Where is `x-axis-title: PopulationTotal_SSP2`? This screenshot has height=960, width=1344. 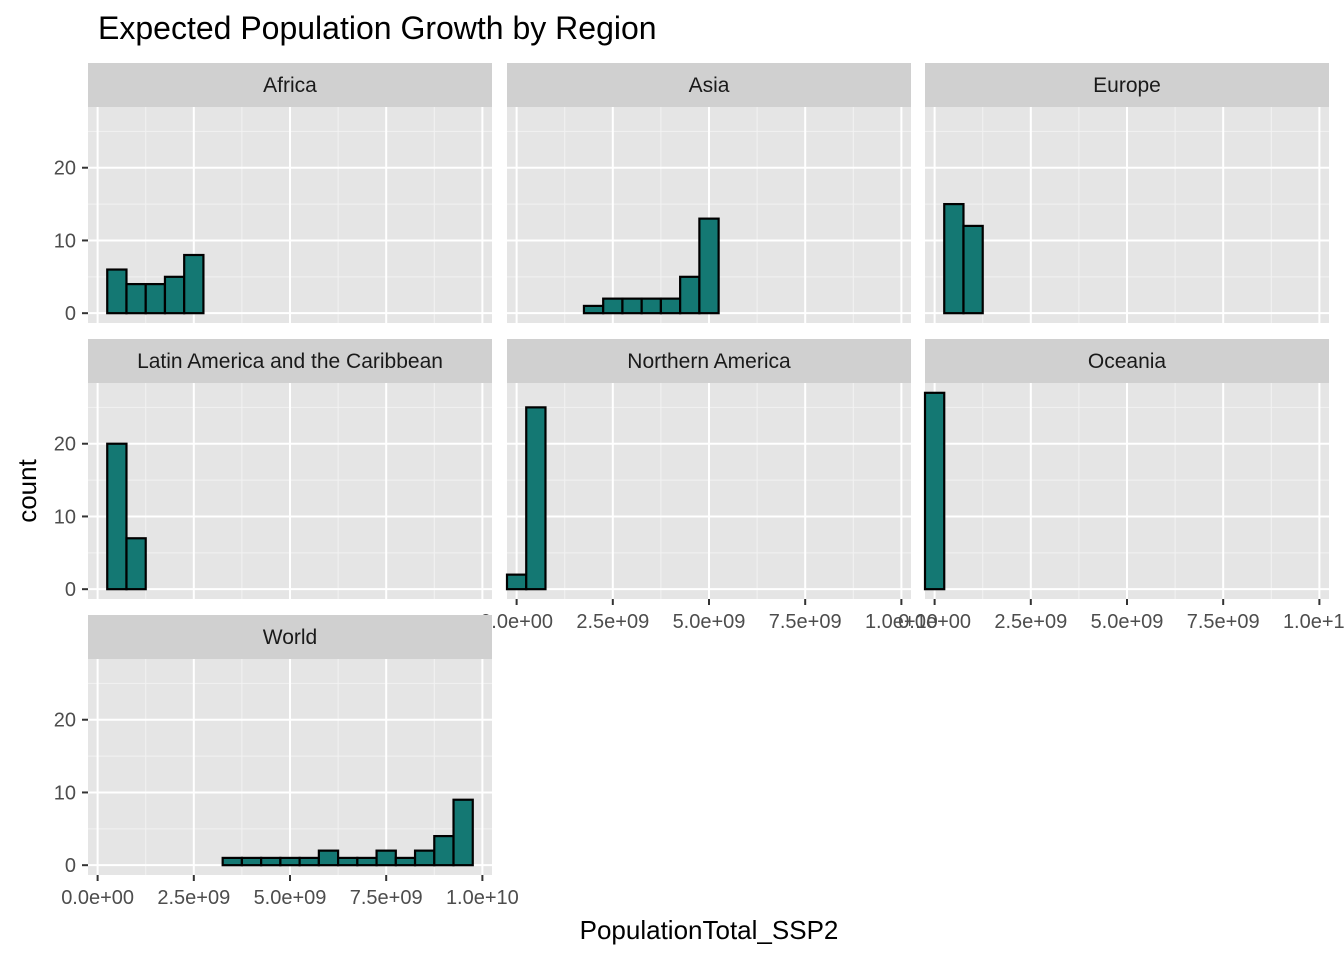
x-axis-title: PopulationTotal_SSP2 is located at coordinates (709, 930).